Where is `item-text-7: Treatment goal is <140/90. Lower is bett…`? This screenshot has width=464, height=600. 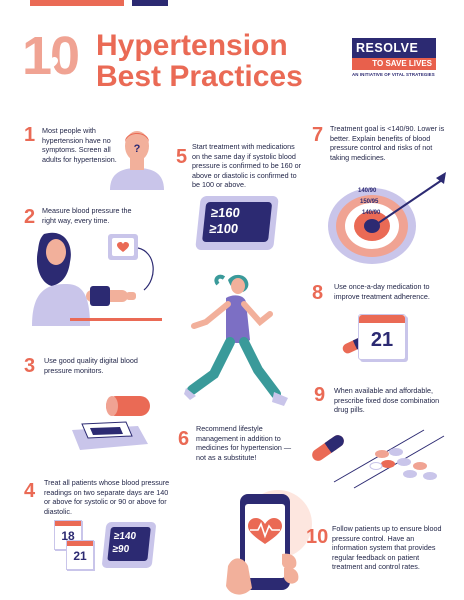
item-text-7: Treatment goal is <140/90. Lower is bett… is located at coordinates (387, 143).